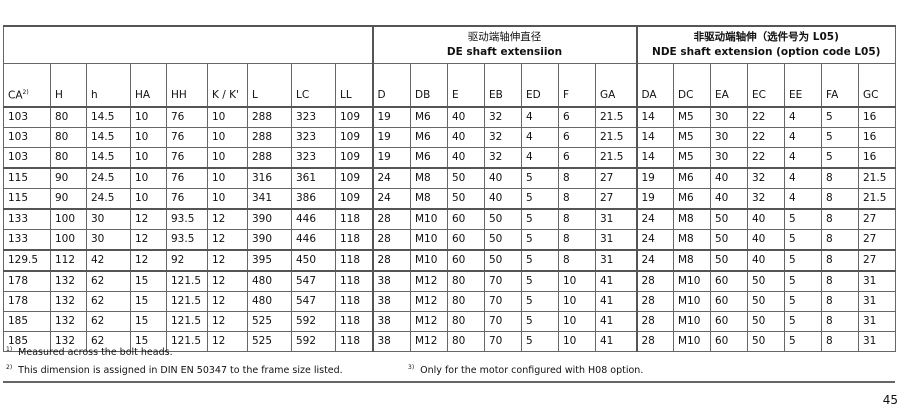 The image size is (902, 407). What do you see at coordinates (729, 321) in the screenshot?
I see `table-cell: 60` at bounding box center [729, 321].